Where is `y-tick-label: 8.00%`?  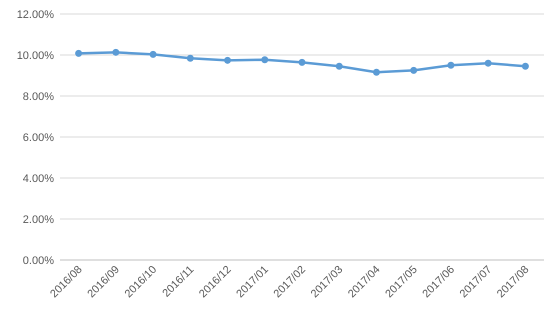 y-tick-label: 8.00% is located at coordinates (38, 96).